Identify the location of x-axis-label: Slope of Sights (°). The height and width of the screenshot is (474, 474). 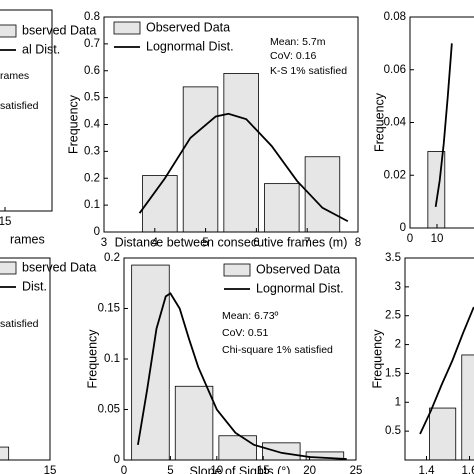
(240, 469).